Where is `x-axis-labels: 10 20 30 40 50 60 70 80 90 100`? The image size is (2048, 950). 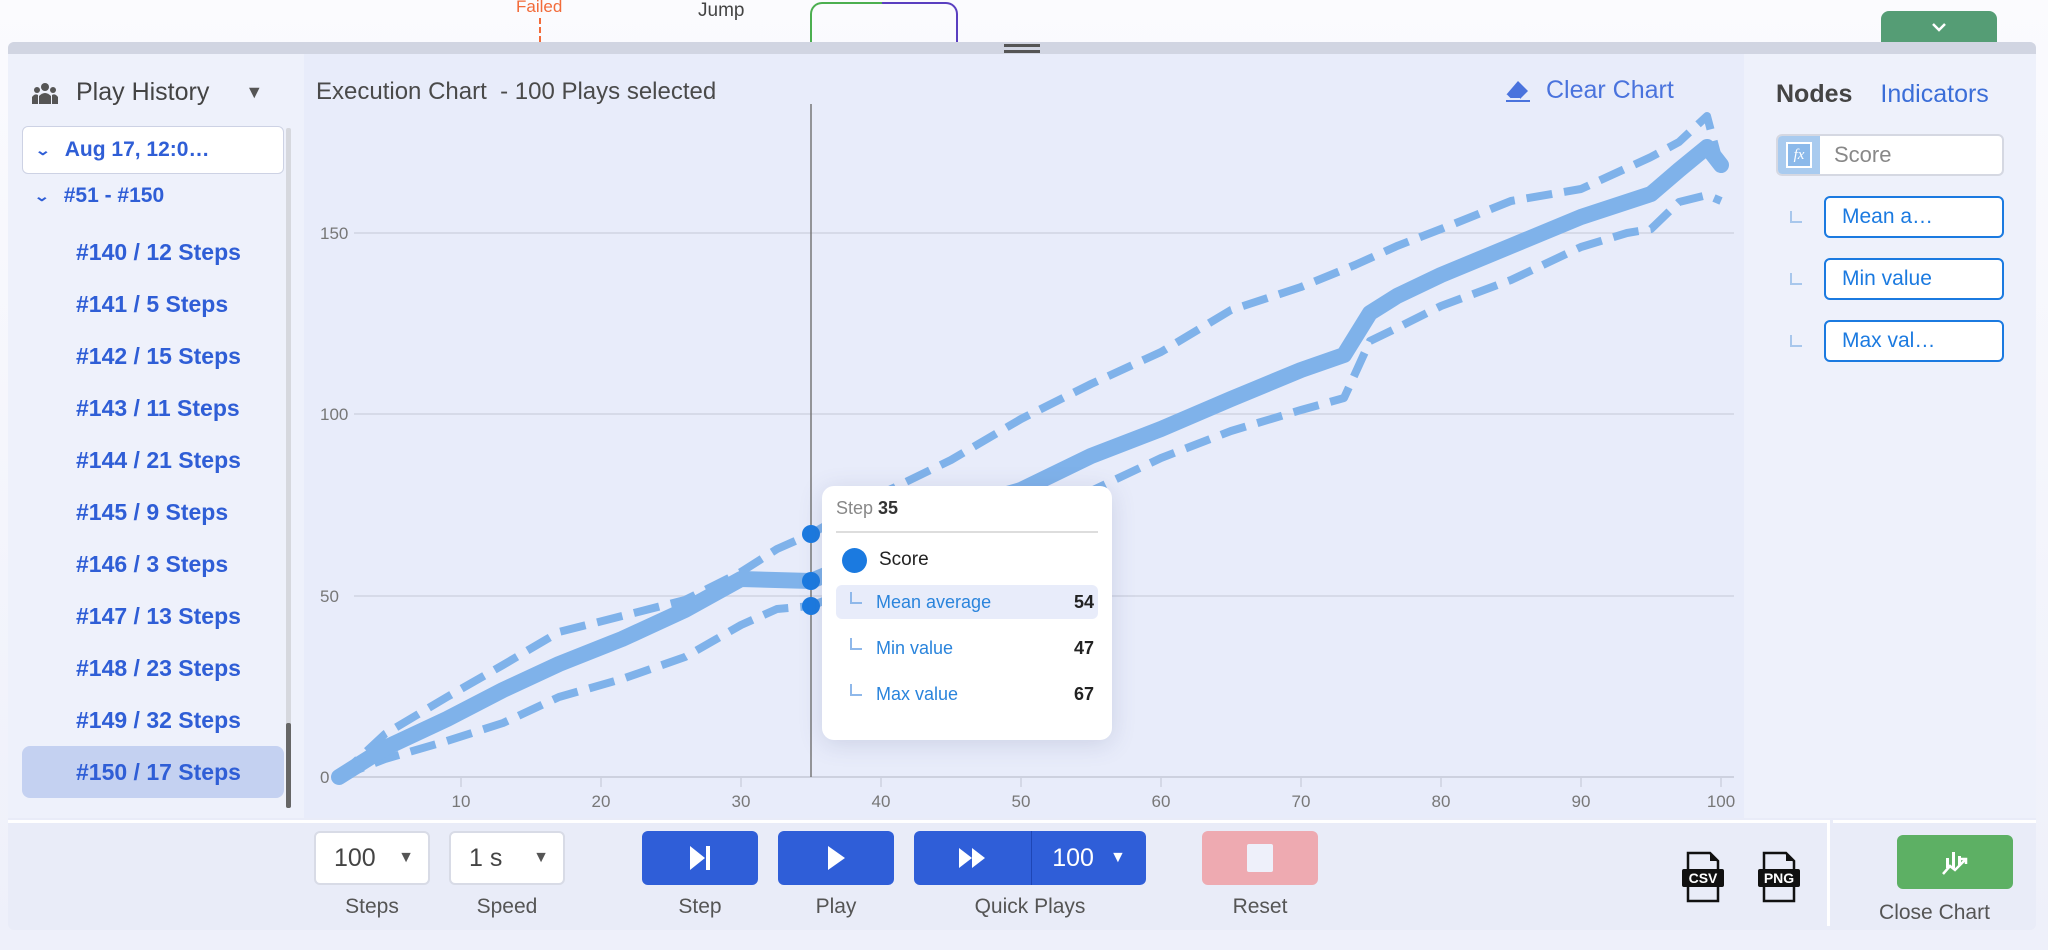
x-axis-labels: 10 20 30 40 50 60 70 80 90 100 is located at coordinates (1094, 801).